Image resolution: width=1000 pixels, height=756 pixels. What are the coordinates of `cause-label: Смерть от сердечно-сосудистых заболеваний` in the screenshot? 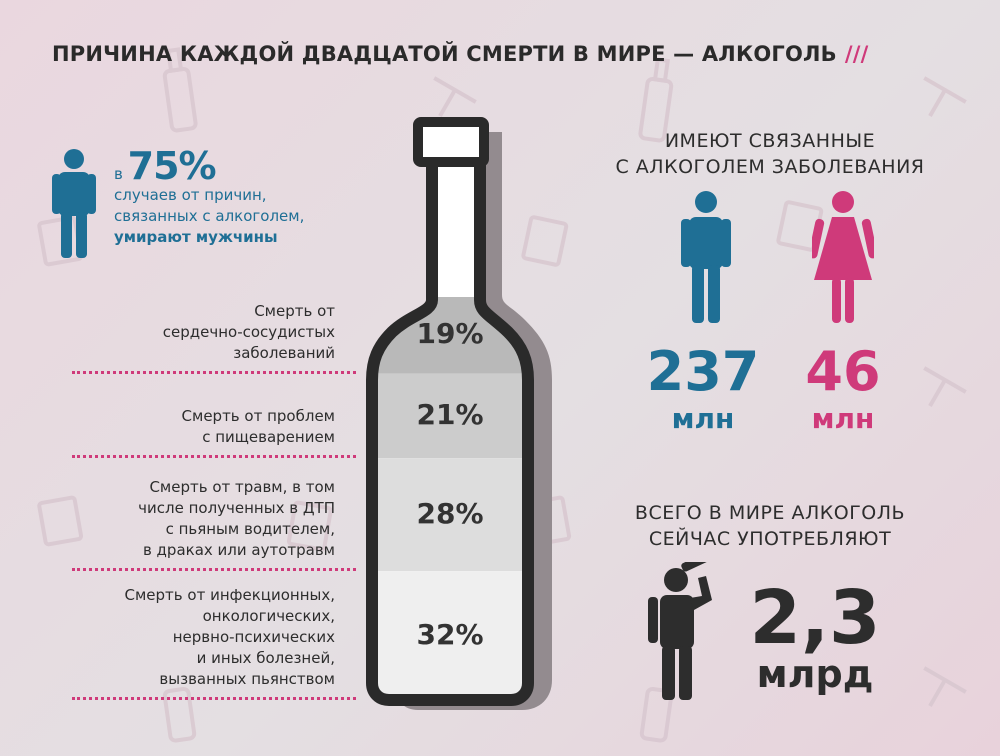 It's located at (249, 332).